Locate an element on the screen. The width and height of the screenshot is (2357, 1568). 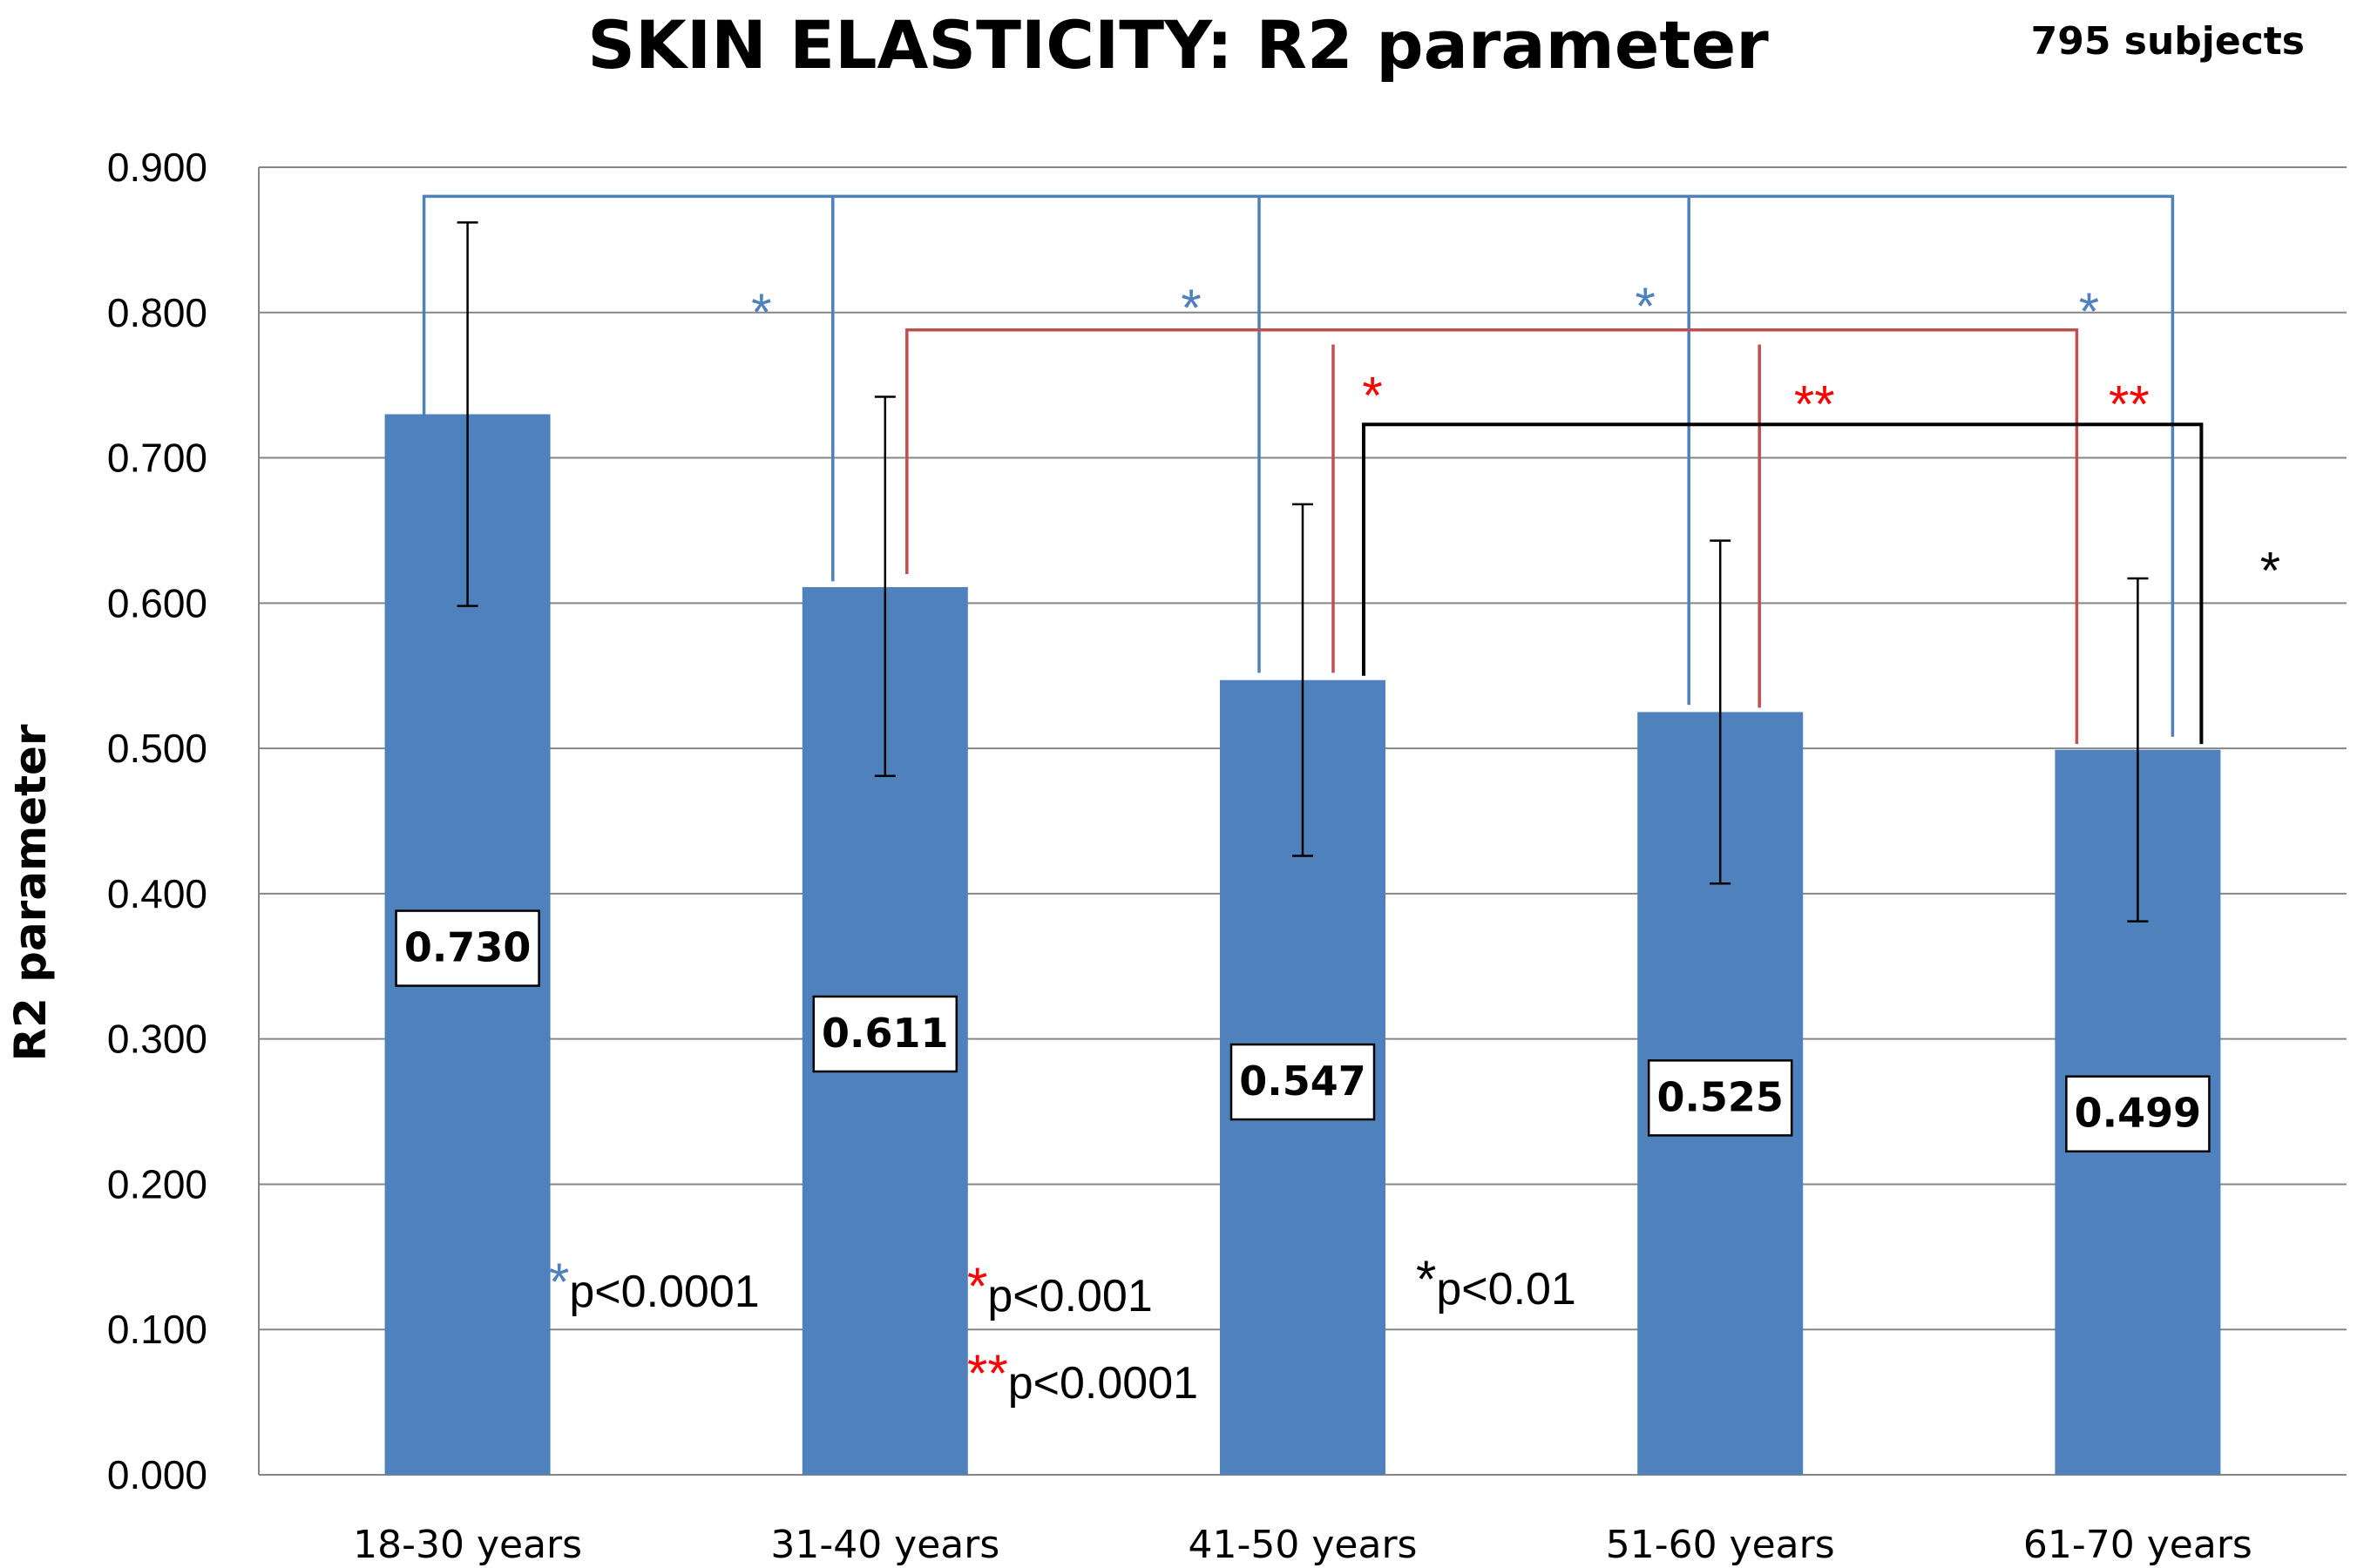
legend-entry: *p<0.0001 is located at coordinates (654, 1285).